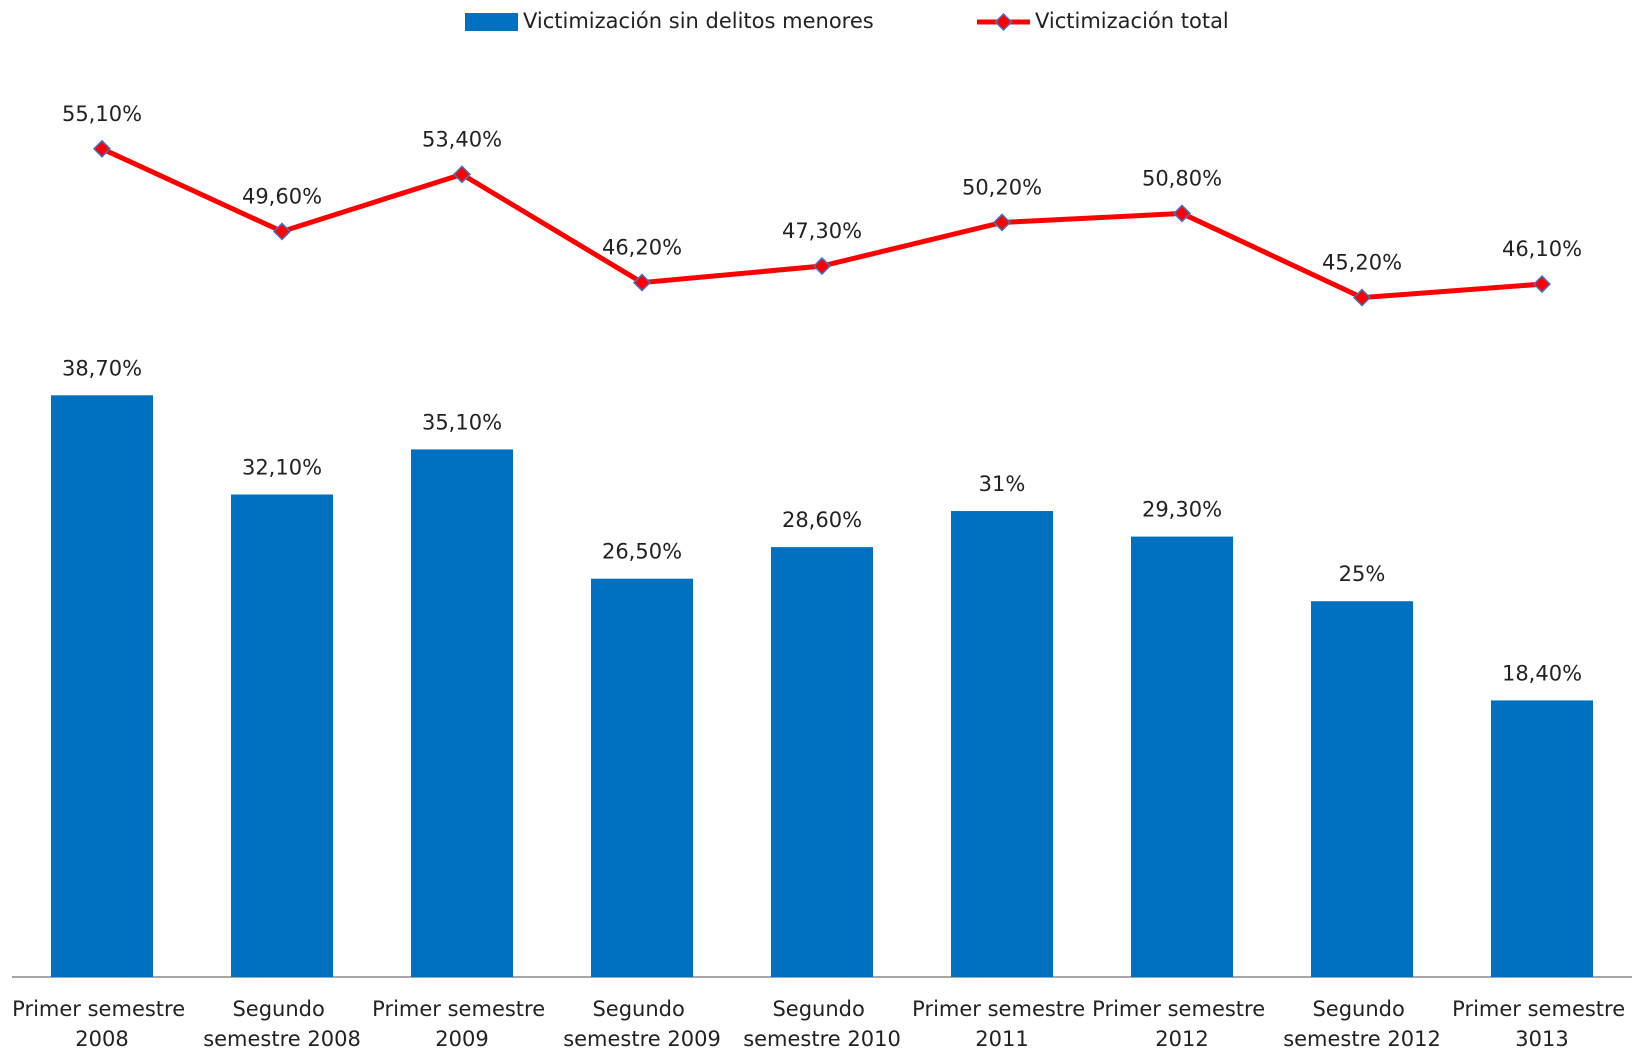 The width and height of the screenshot is (1636, 1051). Describe the element at coordinates (1002, 187) in the screenshot. I see `data-label: 50,20%` at that location.